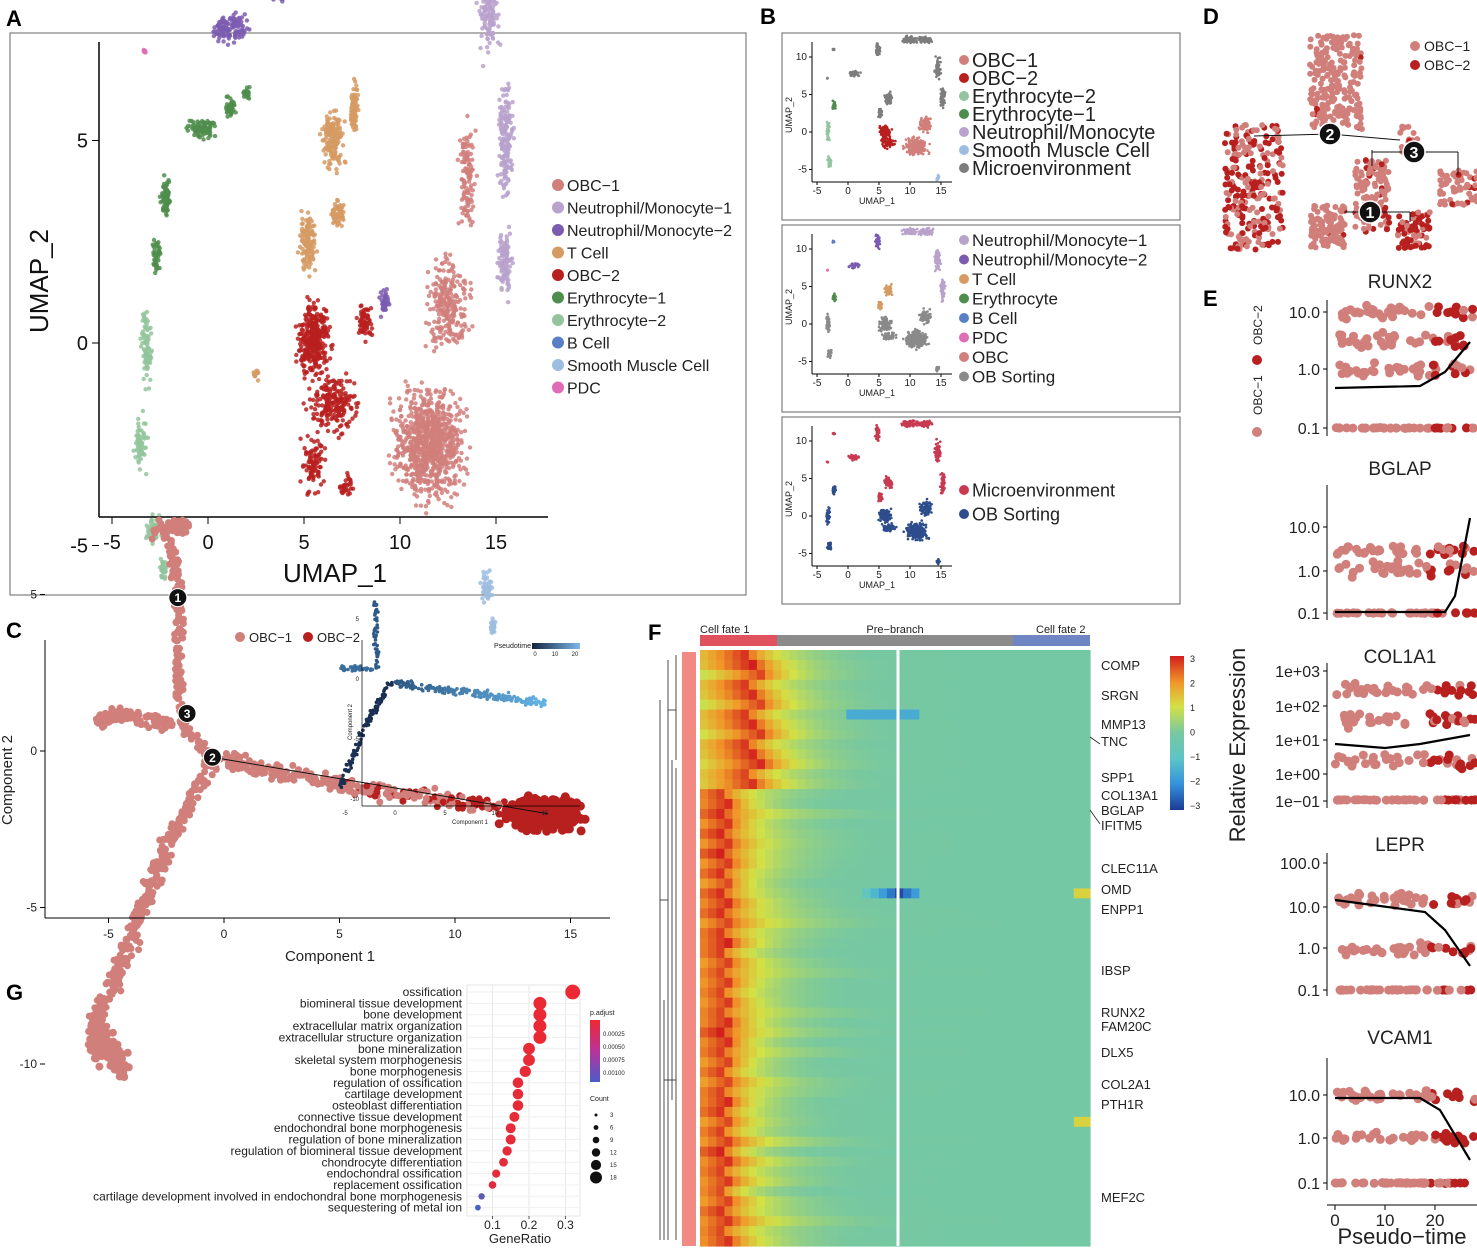 The height and width of the screenshot is (1249, 1477). I want to click on legend-label: Erythrocyte−1, so click(616, 299).